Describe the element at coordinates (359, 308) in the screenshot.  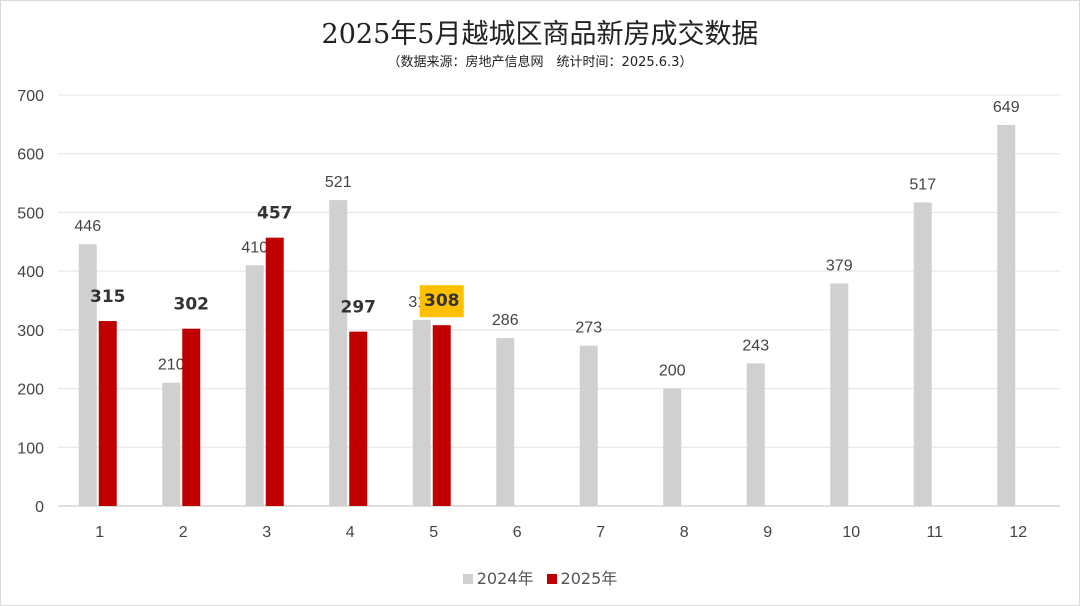
I see `data-label-2025: 297` at that location.